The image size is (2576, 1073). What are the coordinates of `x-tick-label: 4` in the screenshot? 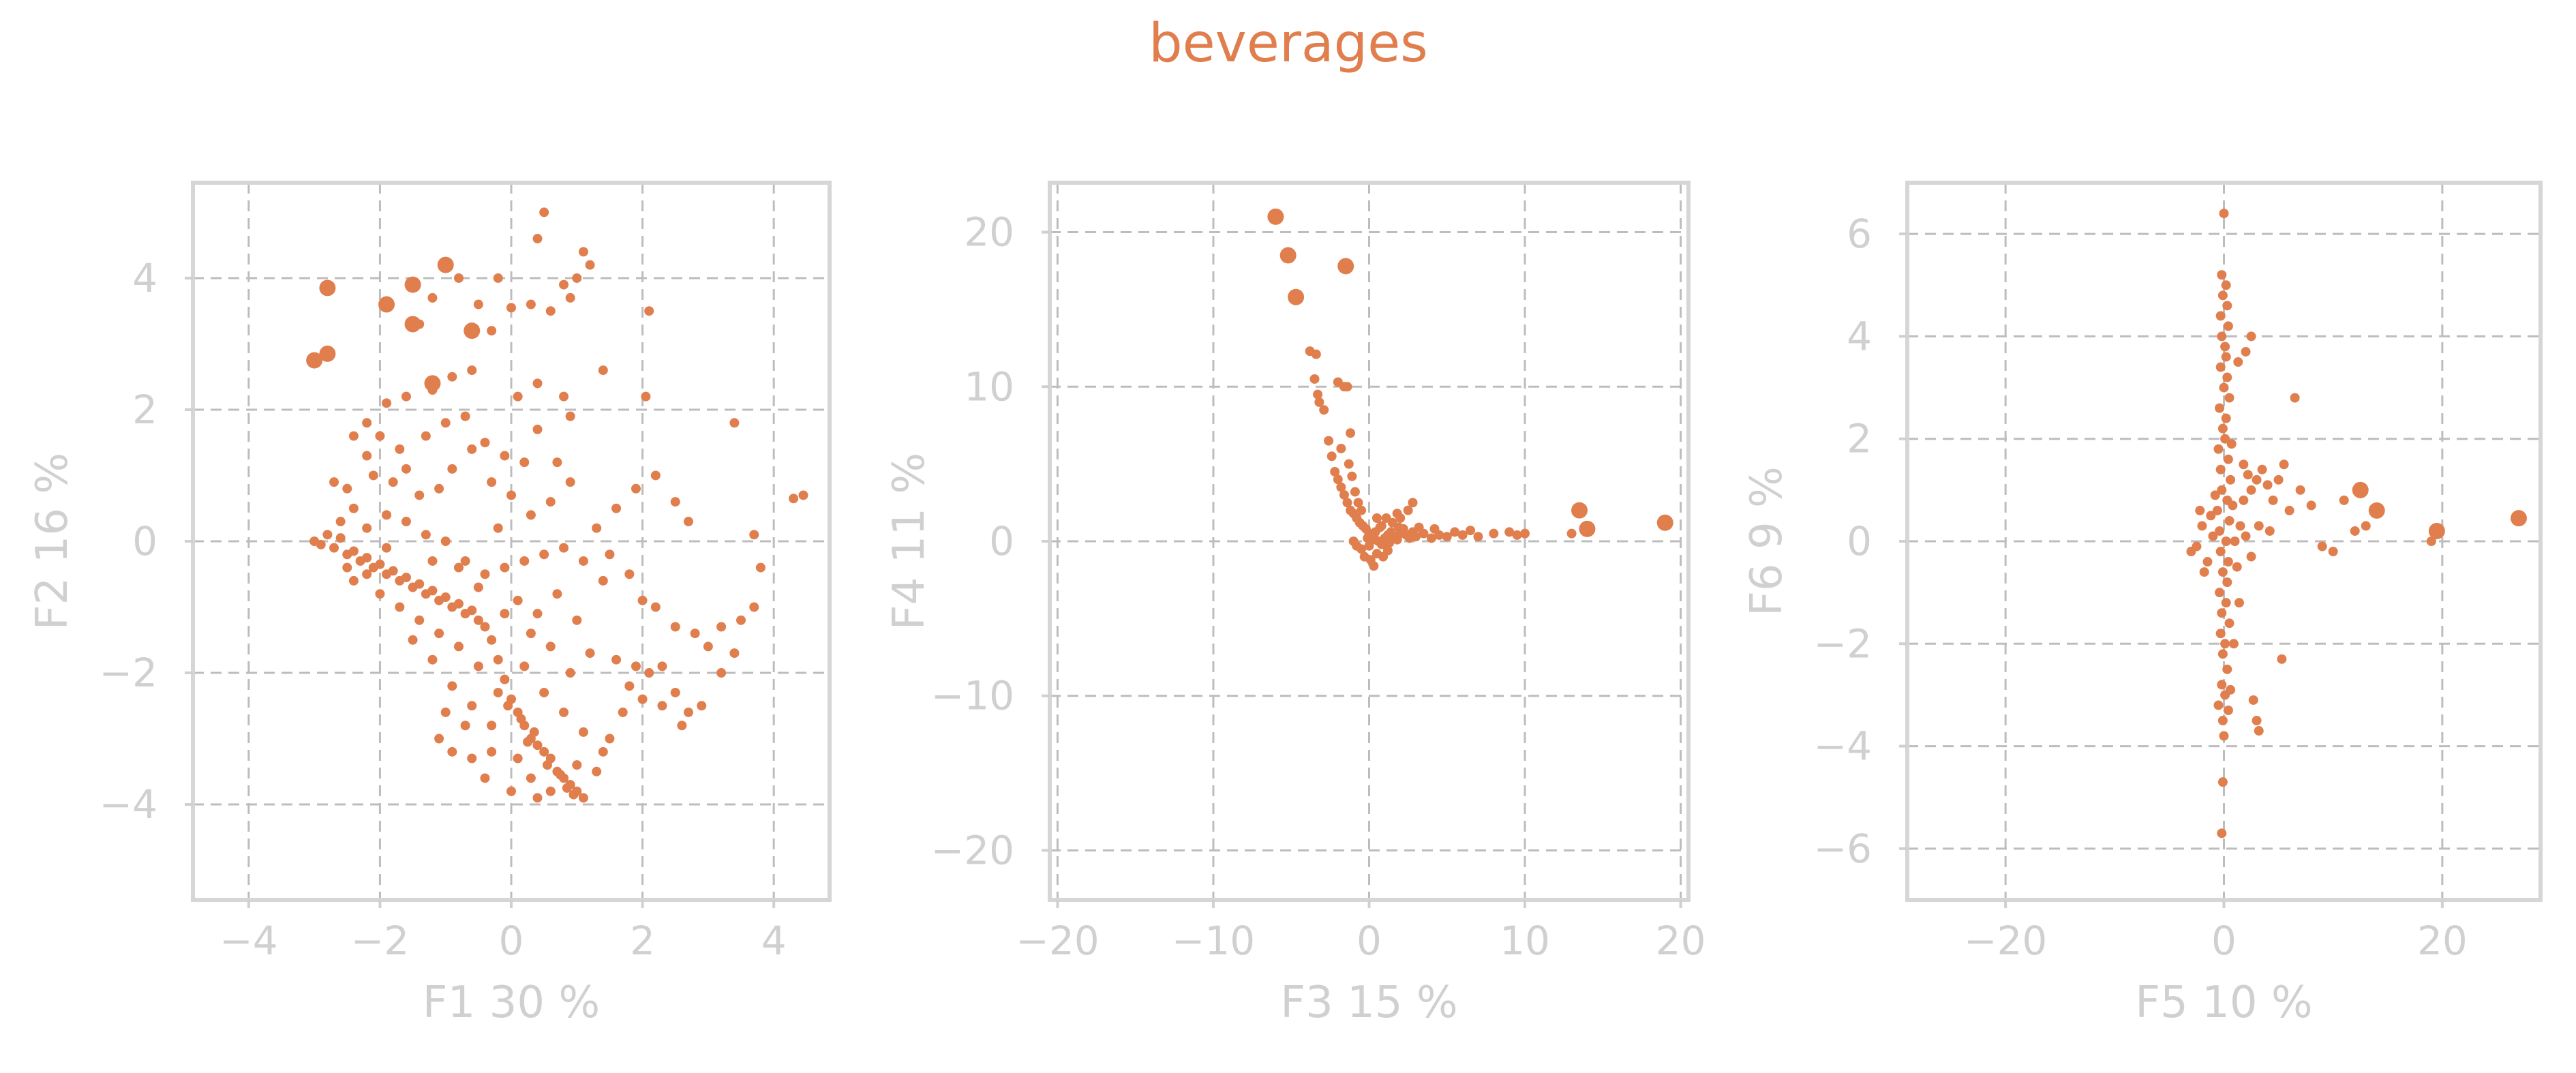 It's located at (774, 941).